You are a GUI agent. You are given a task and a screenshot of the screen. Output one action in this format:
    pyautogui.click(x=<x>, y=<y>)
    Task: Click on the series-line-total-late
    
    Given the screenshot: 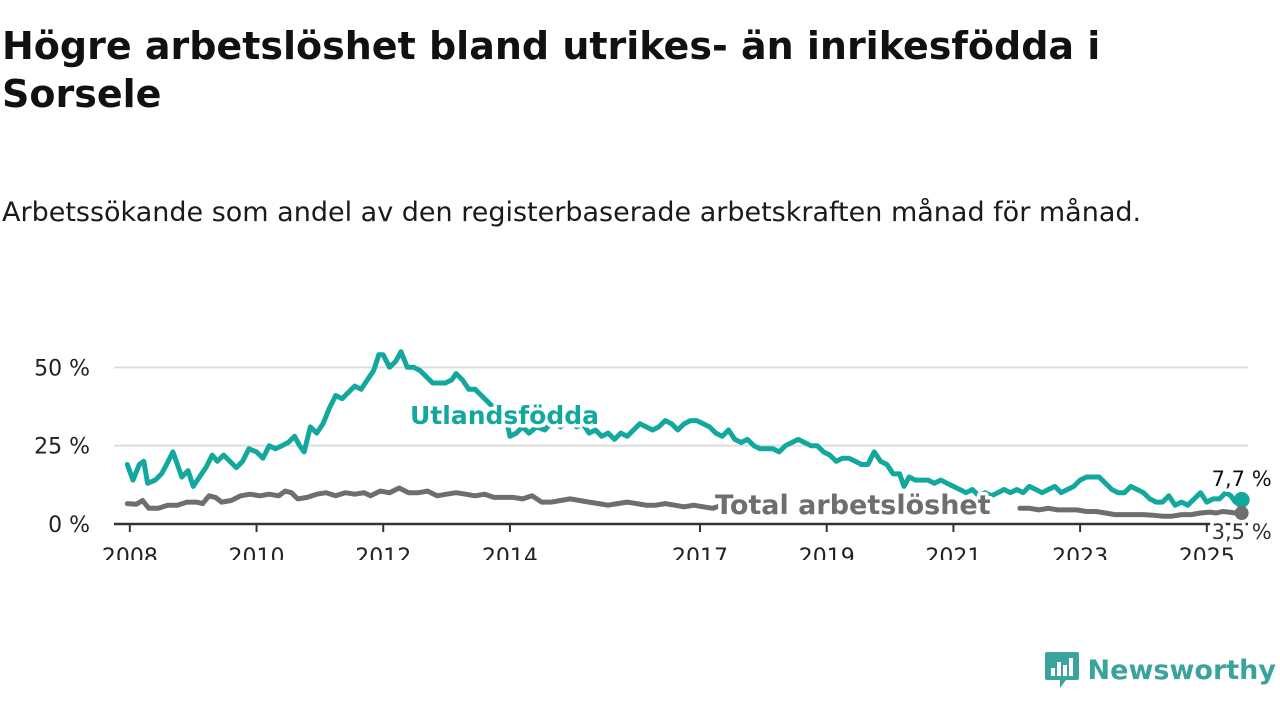 What is the action you would take?
    pyautogui.click(x=1131, y=512)
    